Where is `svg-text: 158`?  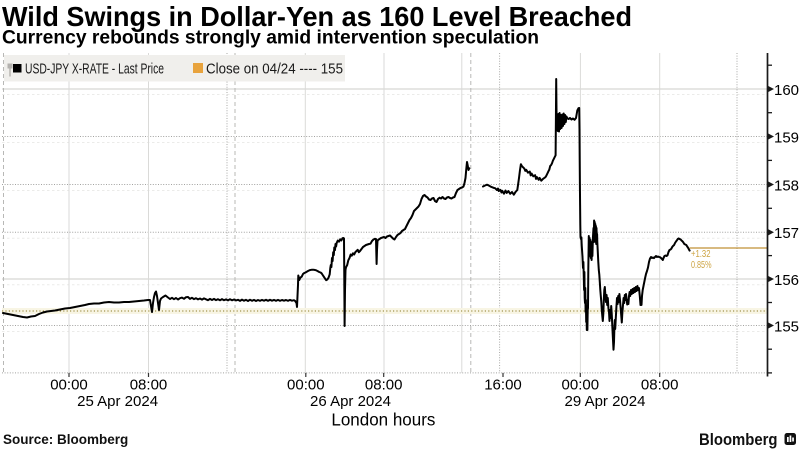 svg-text: 158 is located at coordinates (786, 185).